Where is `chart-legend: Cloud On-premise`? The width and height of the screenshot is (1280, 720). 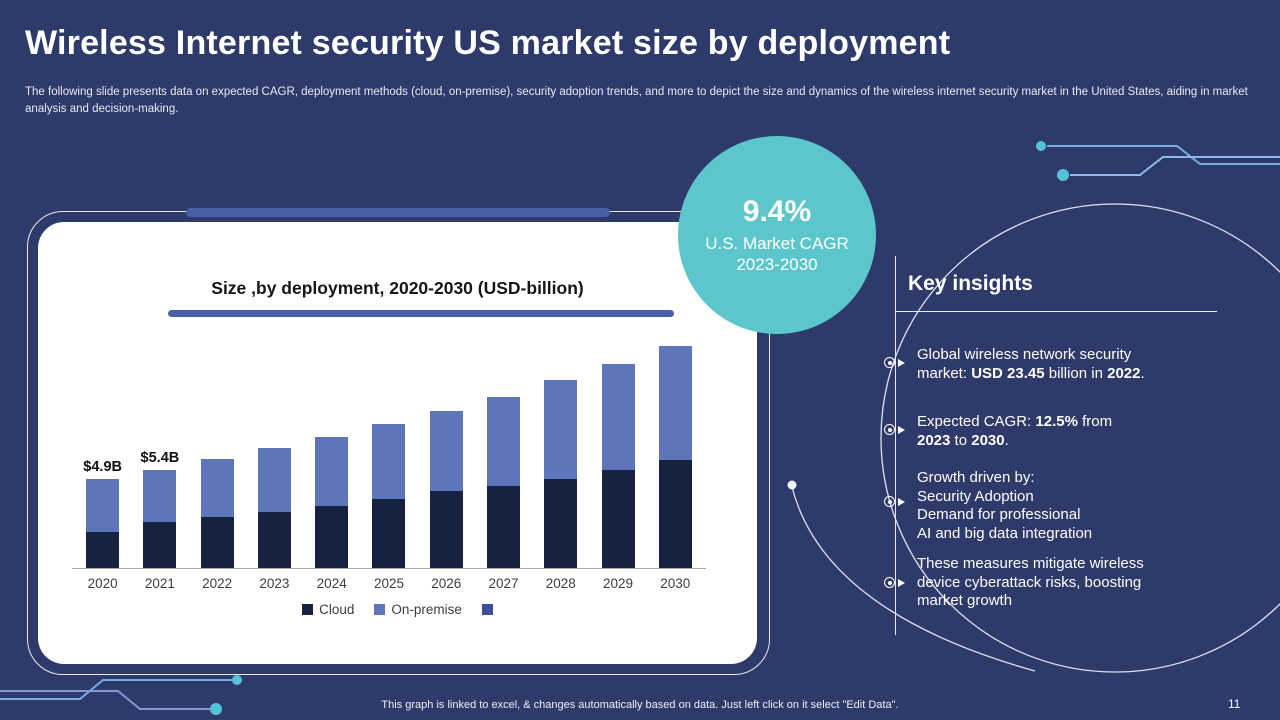 chart-legend: Cloud On-premise is located at coordinates (397, 609).